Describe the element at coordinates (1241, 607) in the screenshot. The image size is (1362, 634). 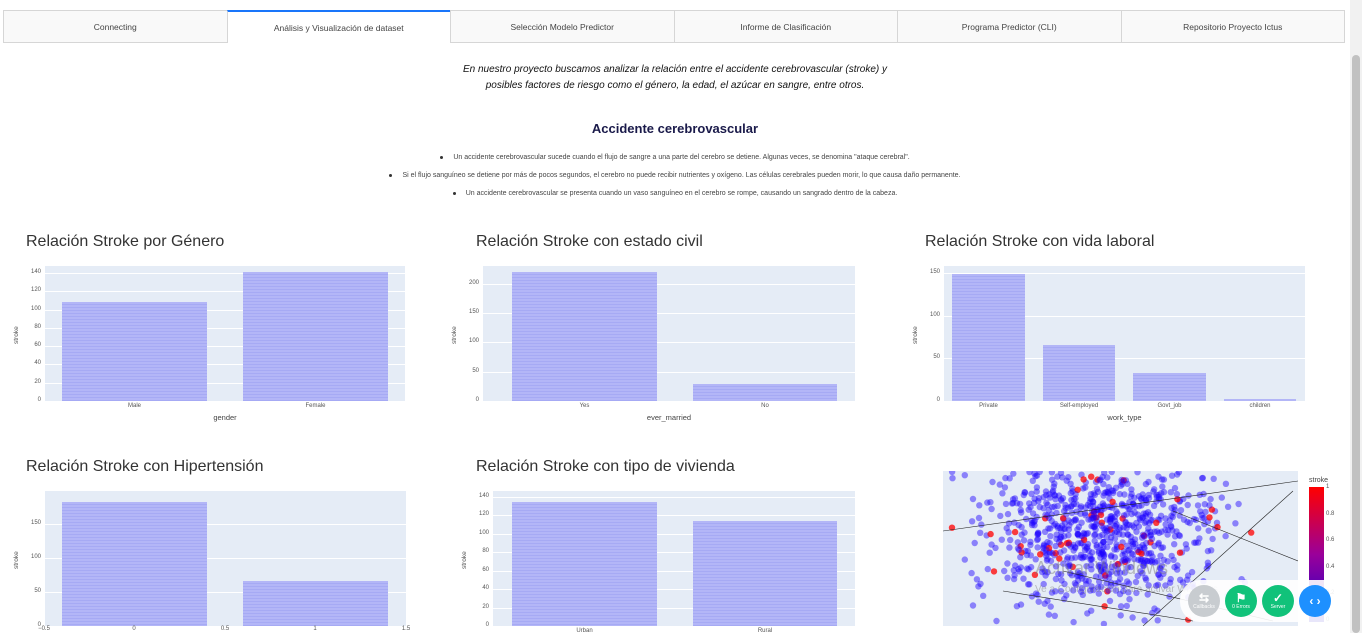
I see `fab-label: 0 Errors` at that location.